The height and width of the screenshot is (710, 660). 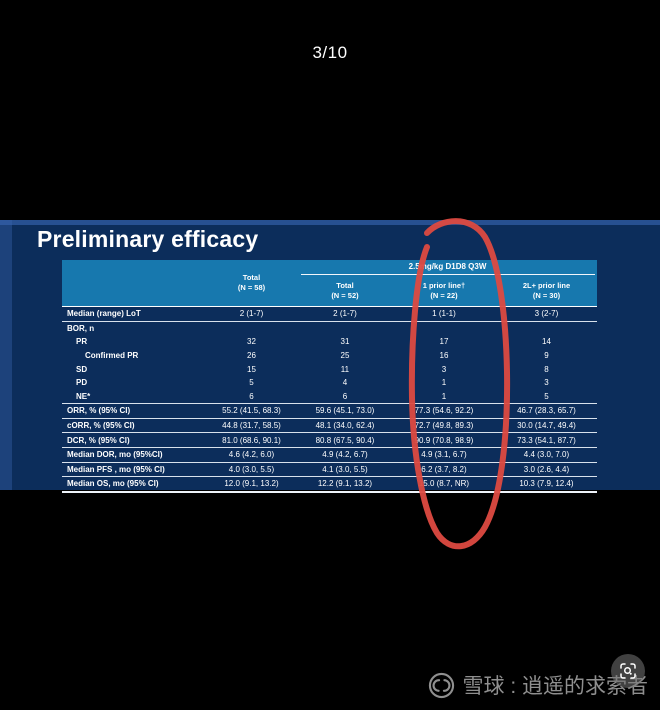 I want to click on cell-value: 90.9 (70.8, 98.9), so click(x=444, y=440).